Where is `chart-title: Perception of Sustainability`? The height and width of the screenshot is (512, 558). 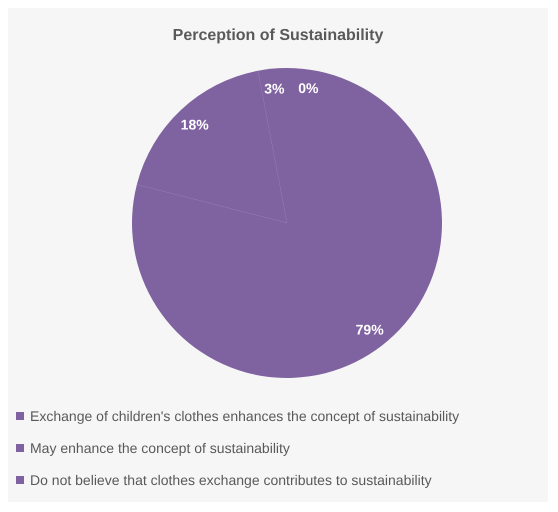 chart-title: Perception of Sustainability is located at coordinates (278, 35).